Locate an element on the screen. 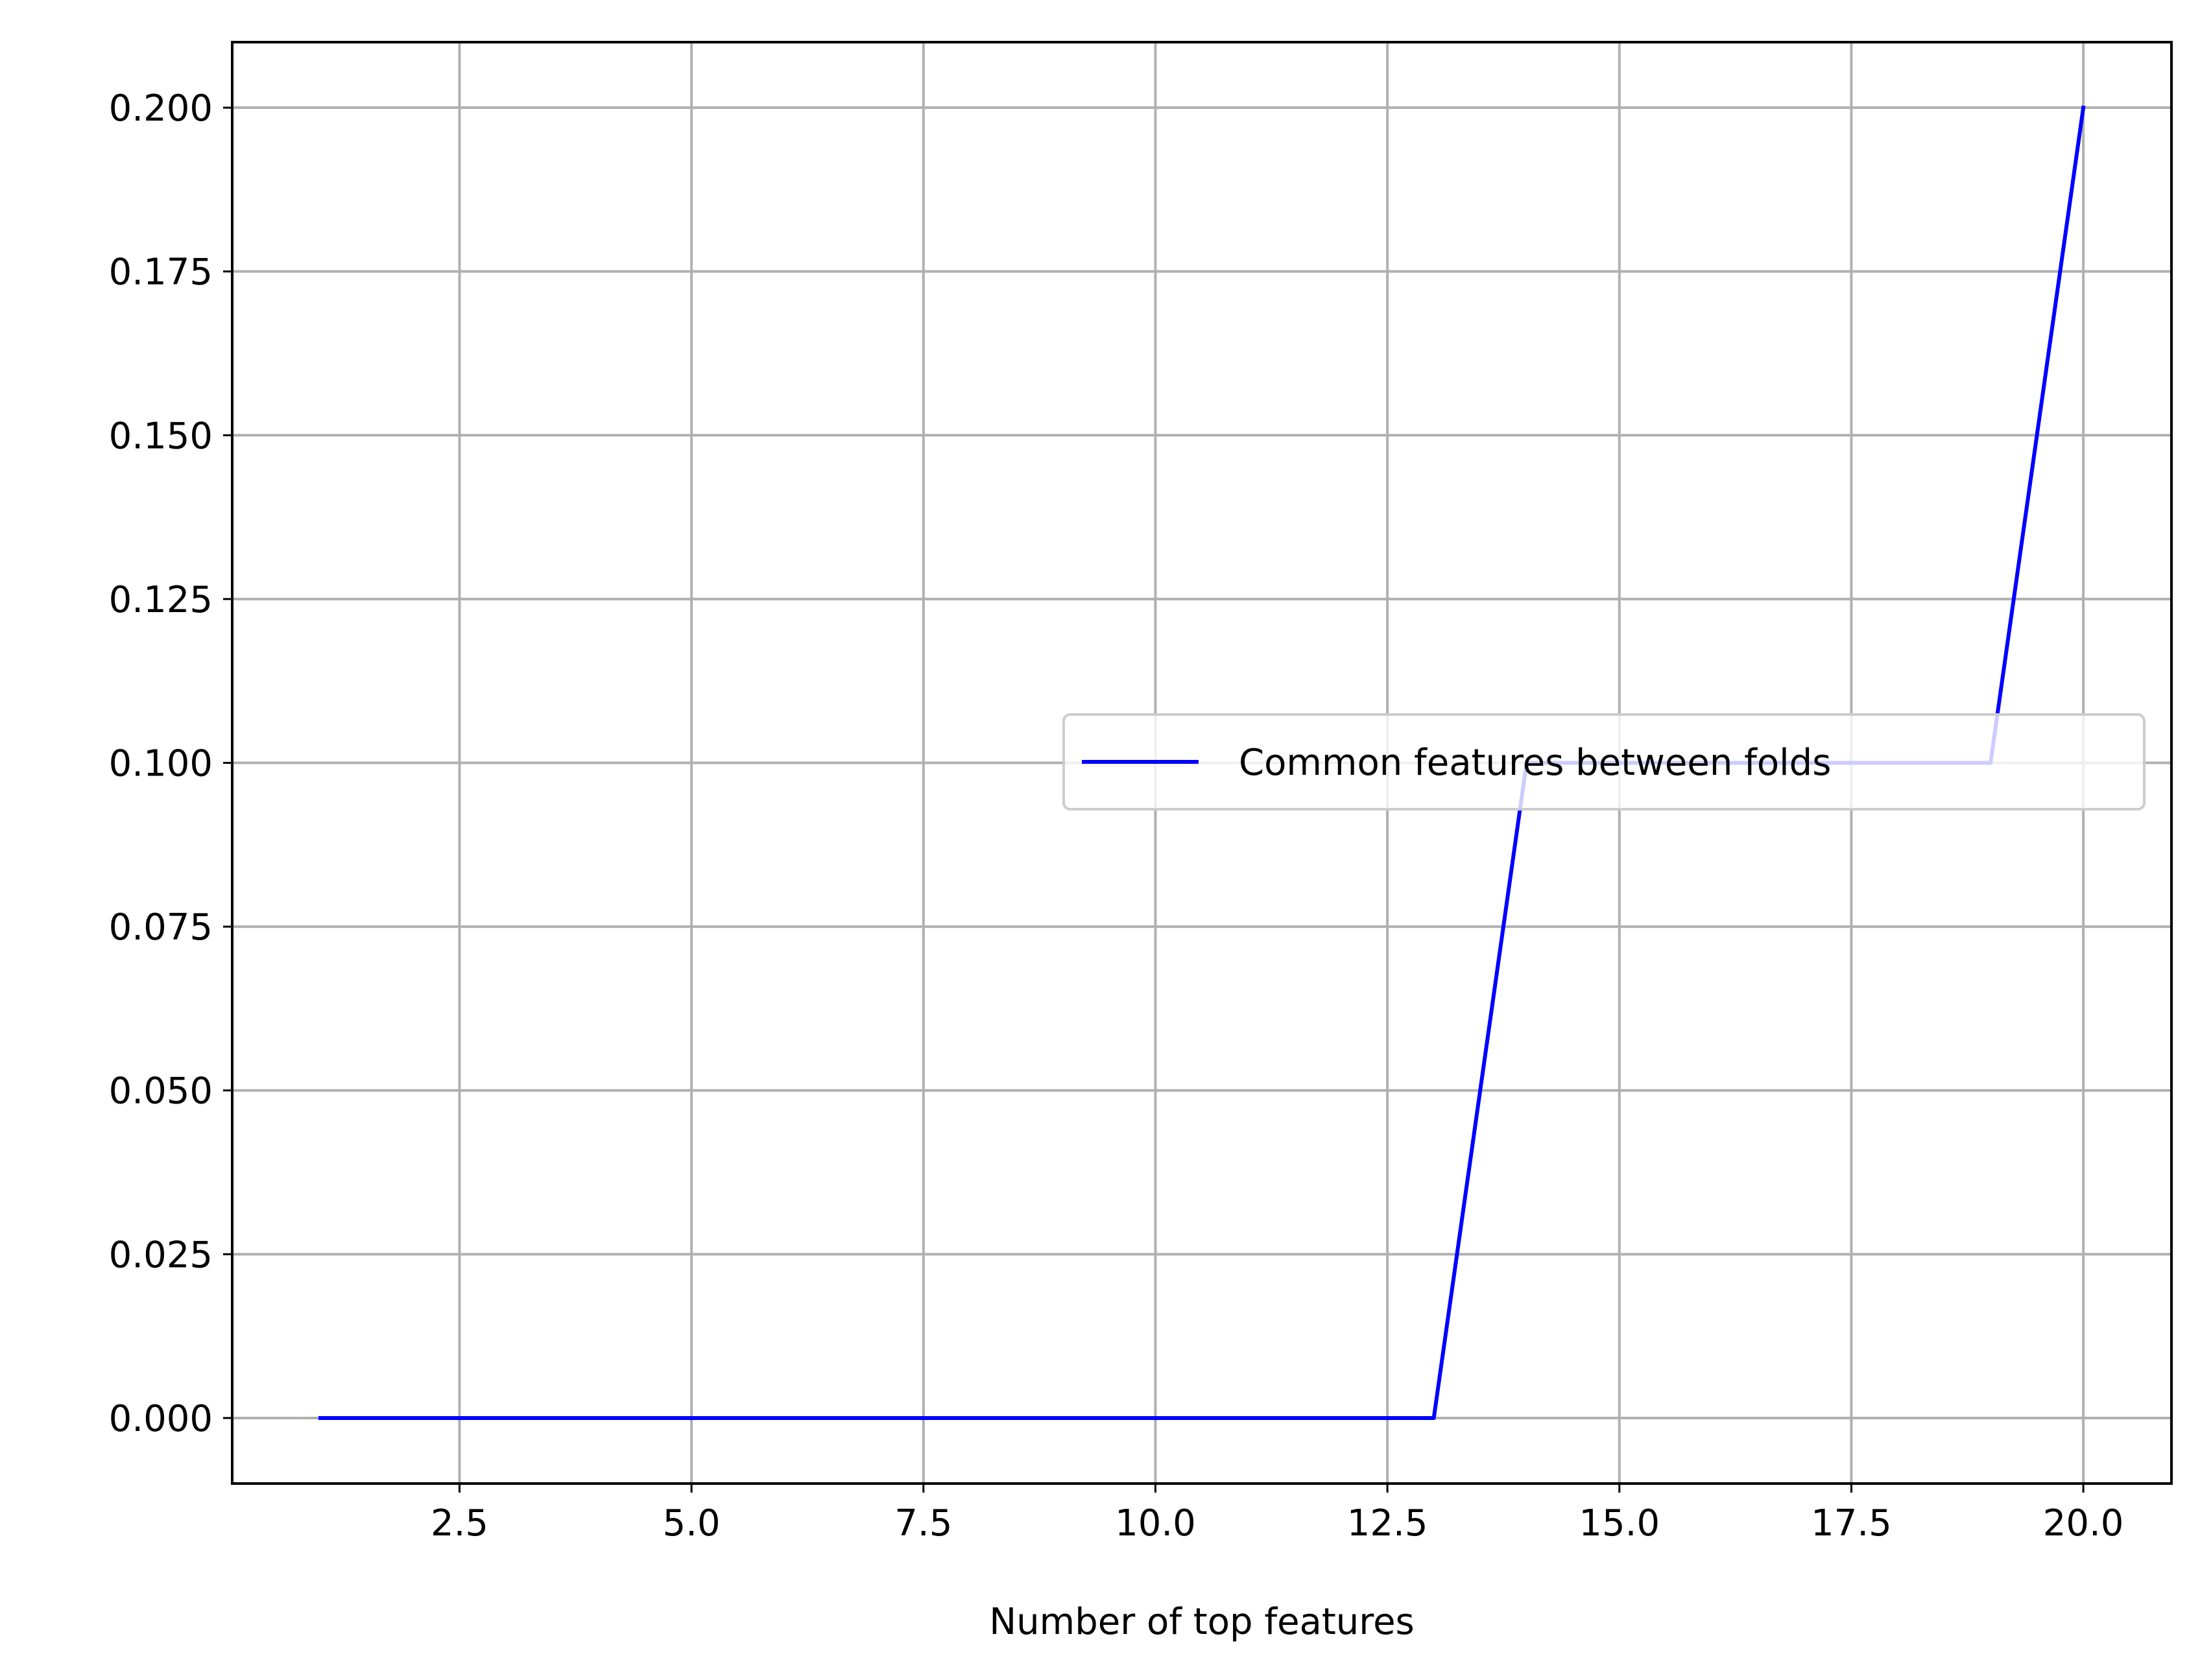  legend: Common features between folds is located at coordinates (1604, 761).